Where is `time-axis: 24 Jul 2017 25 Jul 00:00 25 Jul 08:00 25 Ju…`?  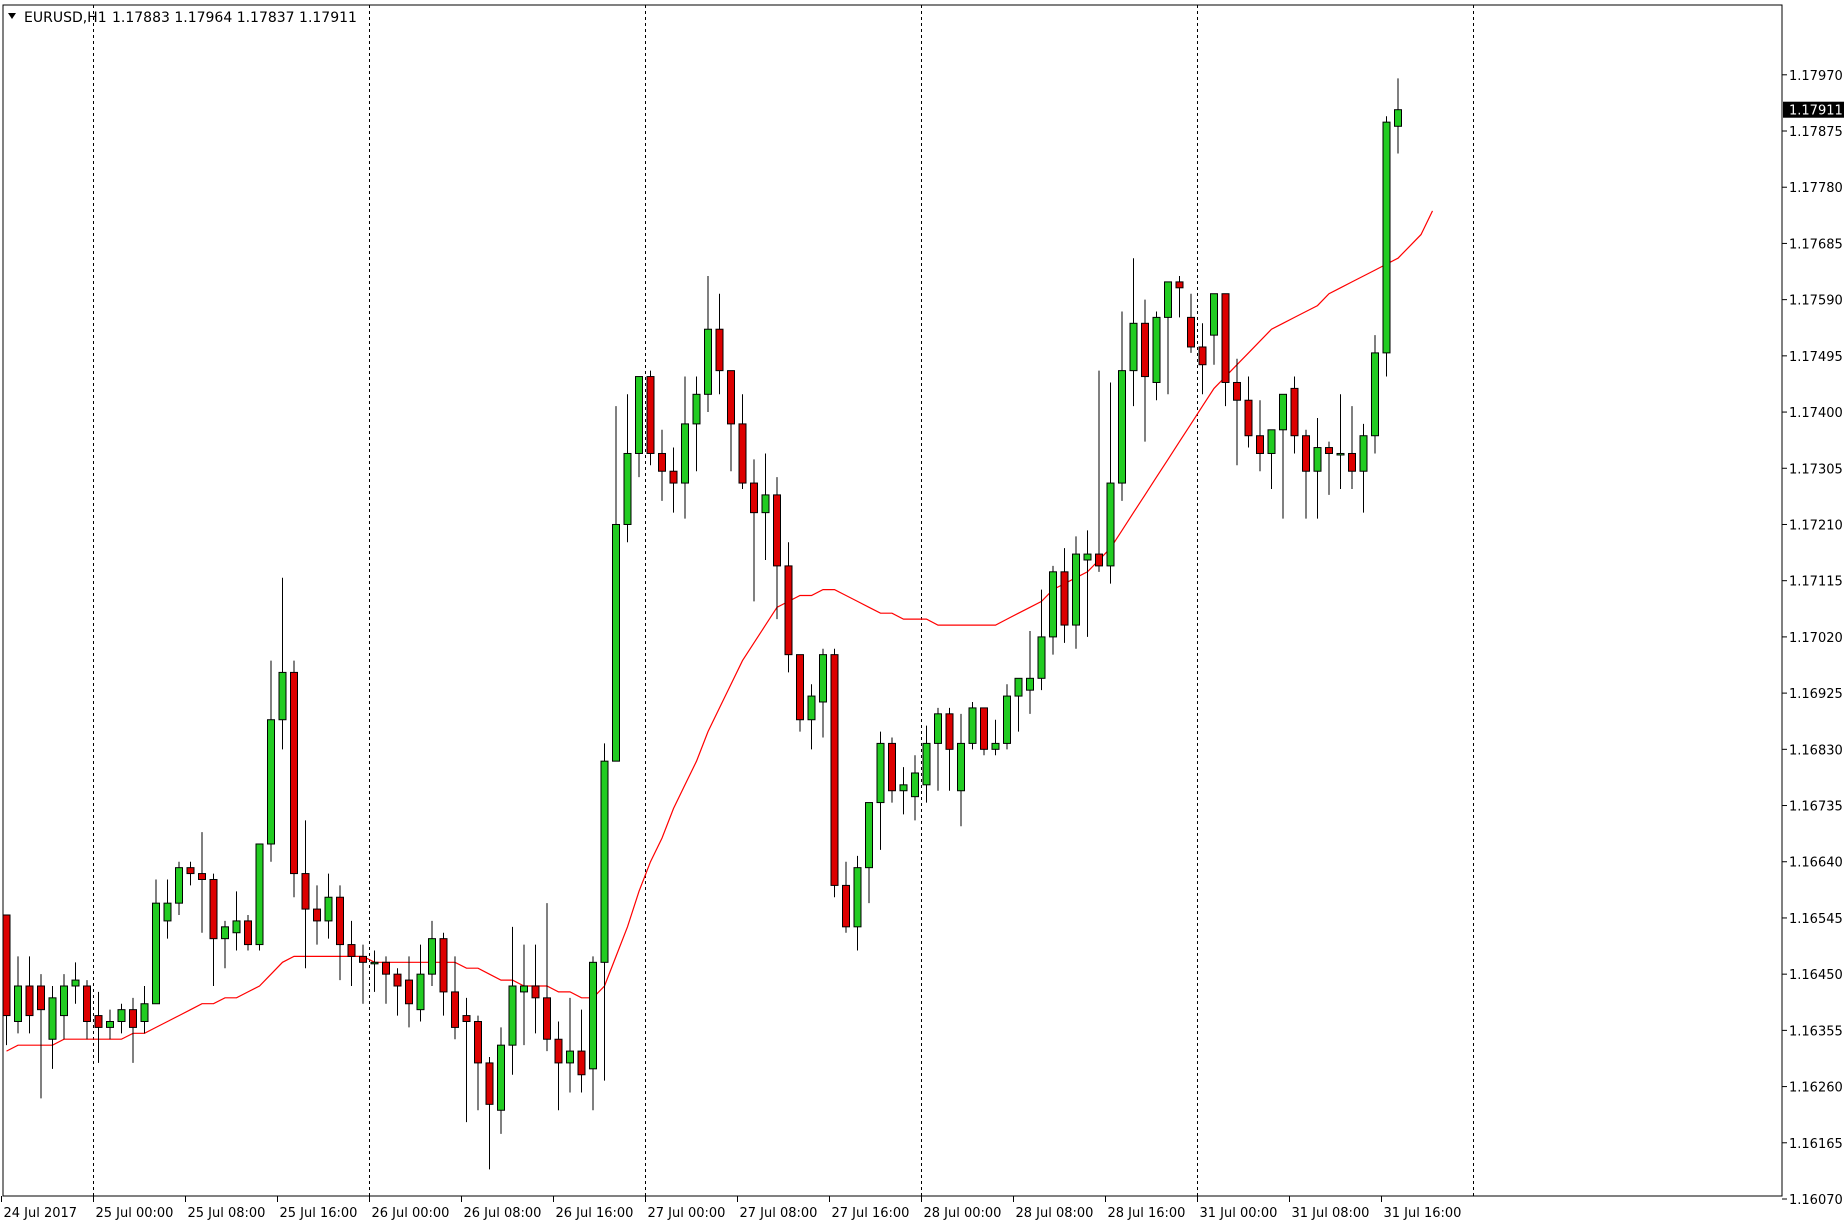 time-axis: 24 Jul 2017 25 Jul 00:00 25 Jul 08:00 25 Ju… is located at coordinates (731, 1208).